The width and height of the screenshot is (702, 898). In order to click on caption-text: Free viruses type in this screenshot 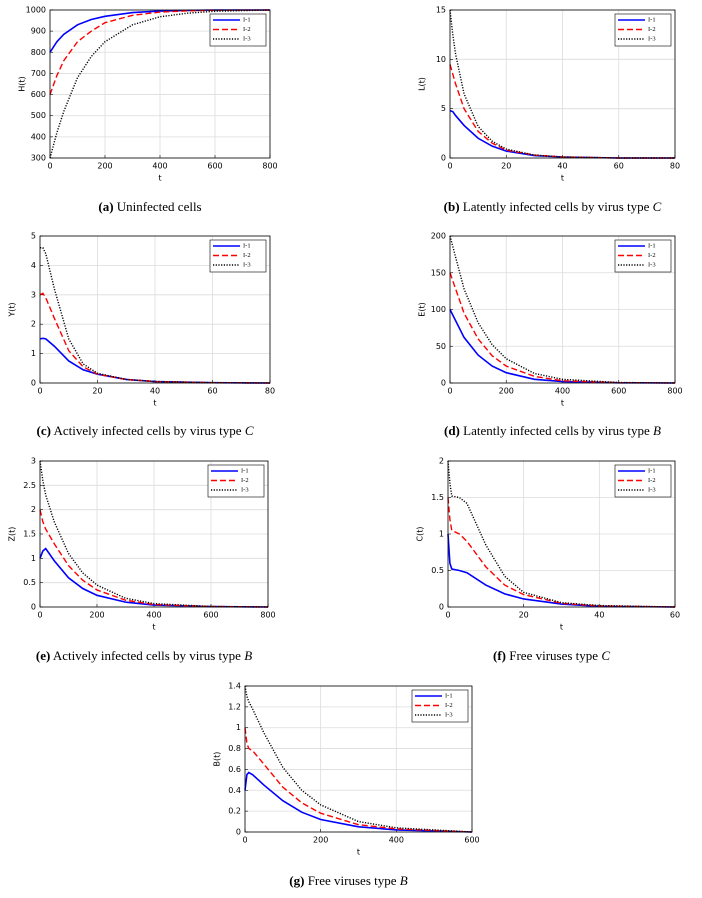, I will do `click(553, 655)`.